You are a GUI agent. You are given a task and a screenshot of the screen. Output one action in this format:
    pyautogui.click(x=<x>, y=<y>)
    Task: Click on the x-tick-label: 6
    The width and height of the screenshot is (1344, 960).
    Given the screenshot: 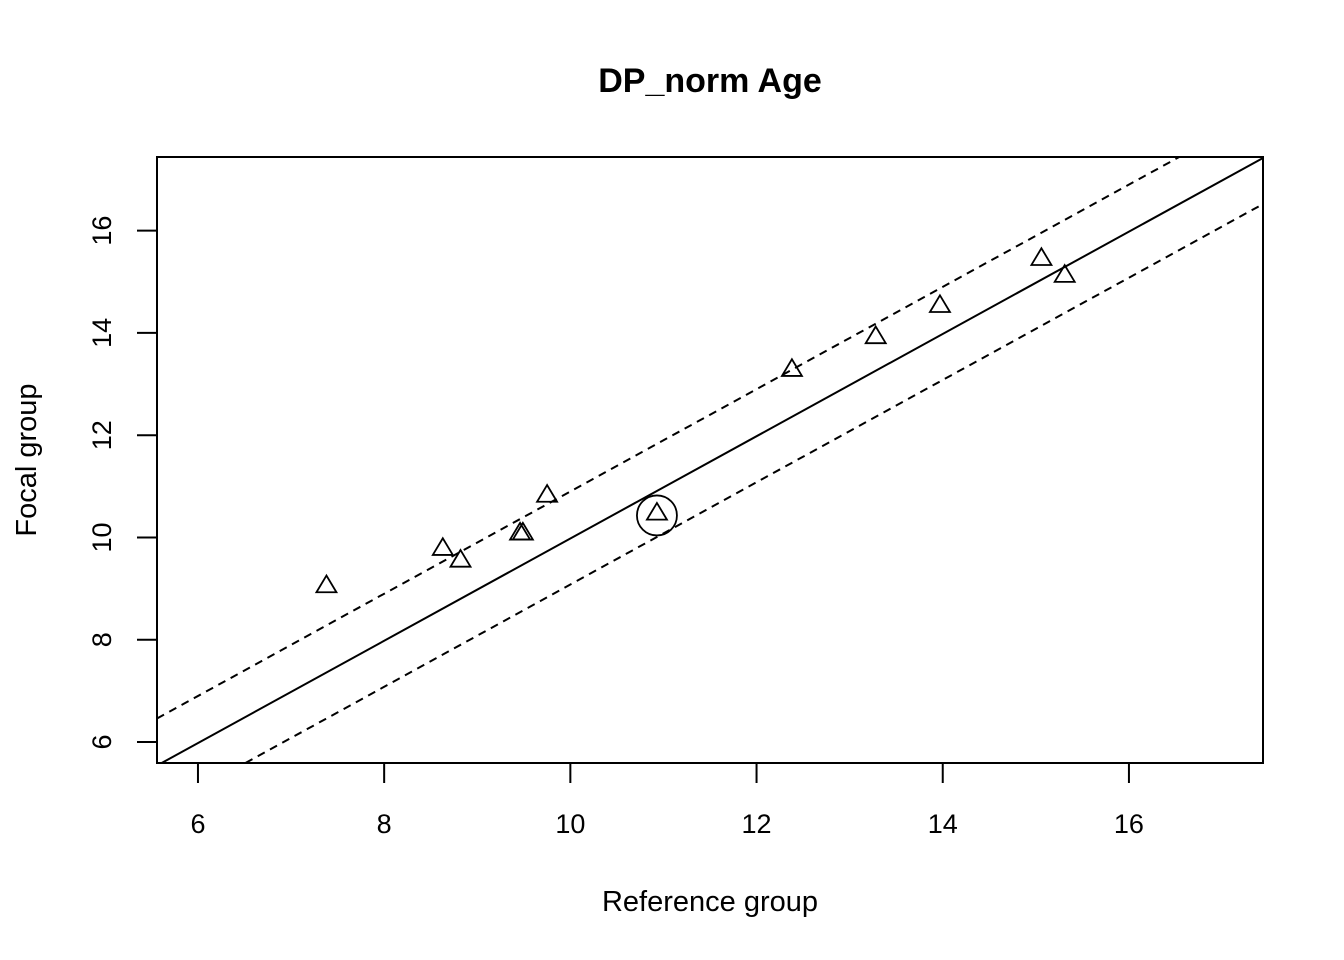 What is the action you would take?
    pyautogui.click(x=197, y=824)
    